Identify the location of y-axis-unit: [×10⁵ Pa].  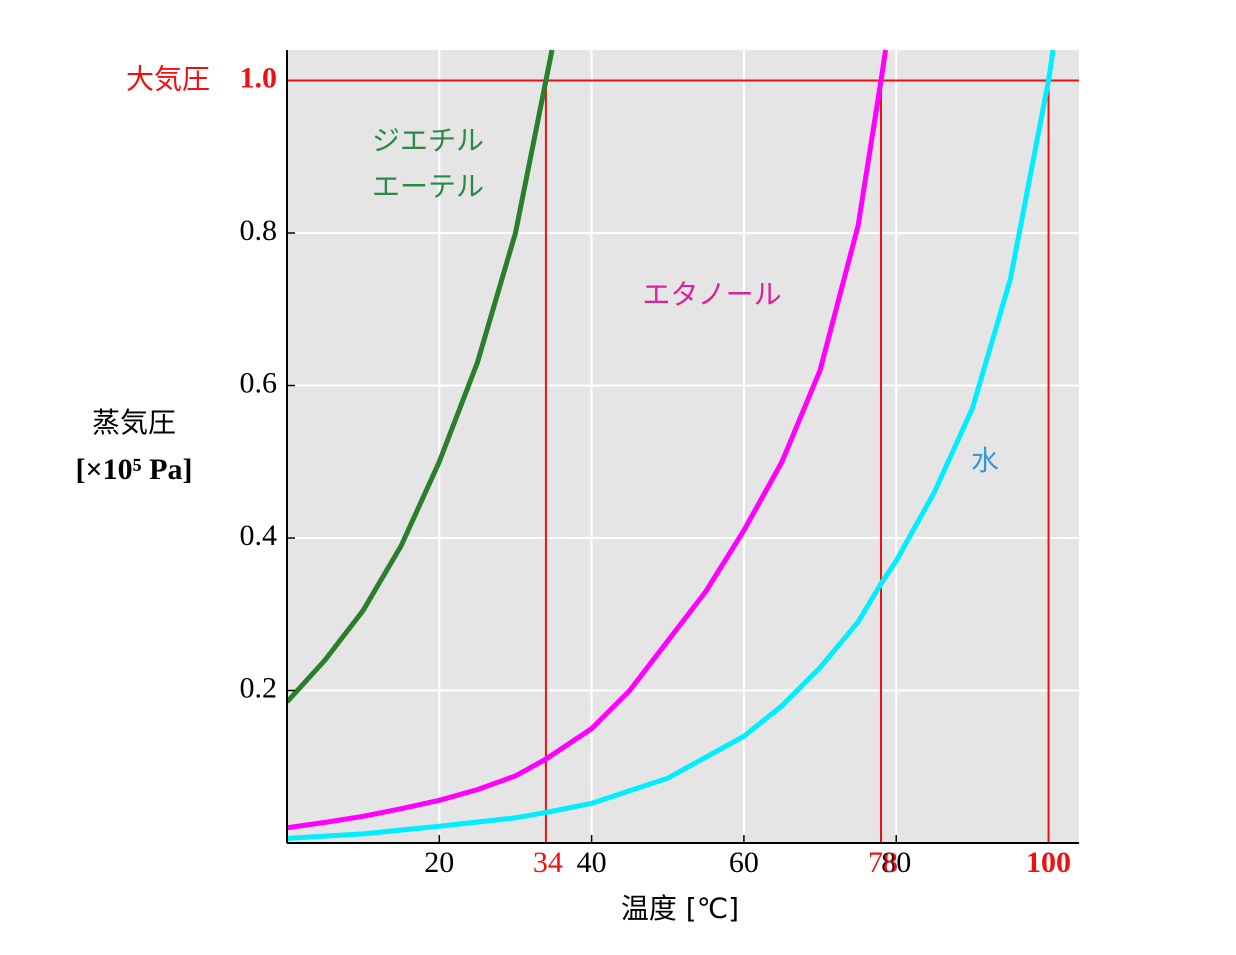
(134, 469).